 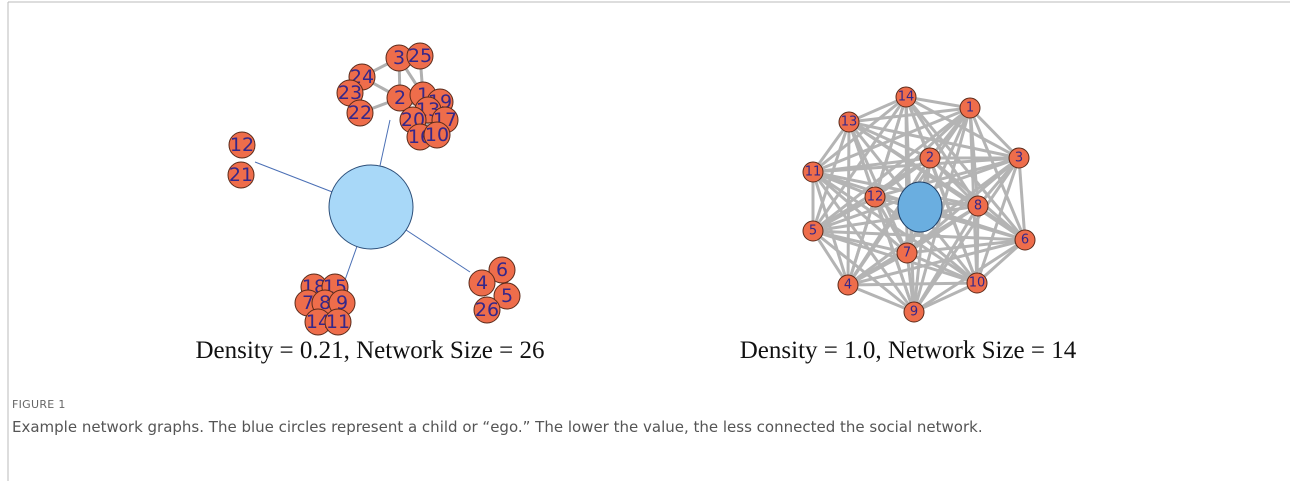 I want to click on node-label: 13, so click(x=849, y=122).